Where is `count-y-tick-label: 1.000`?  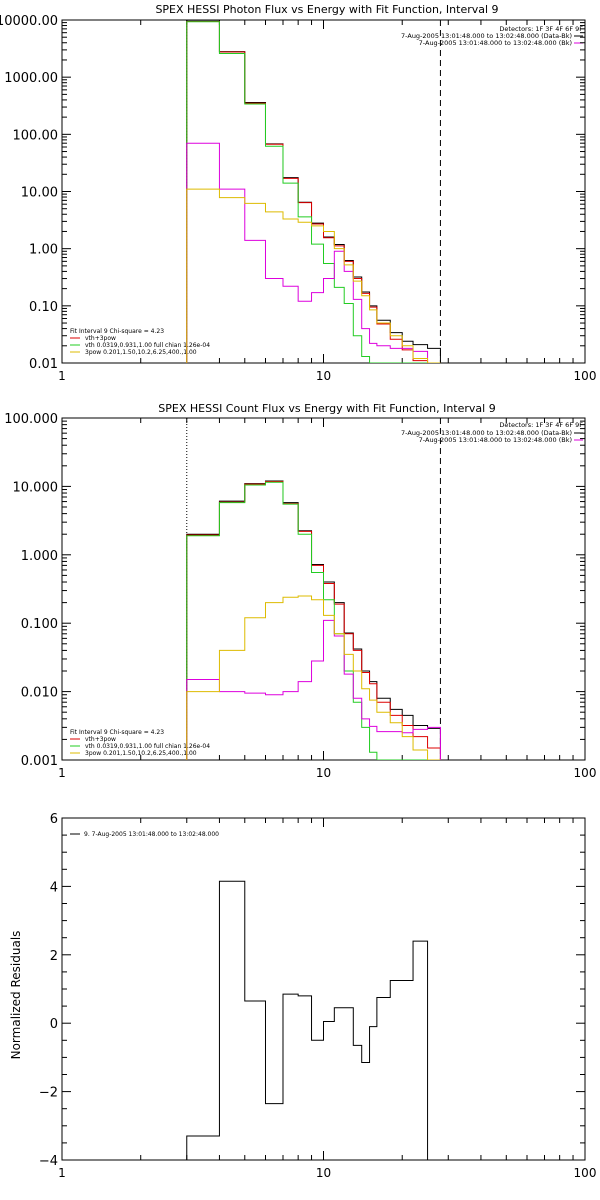
count-y-tick-label: 1.000 is located at coordinates (39, 556).